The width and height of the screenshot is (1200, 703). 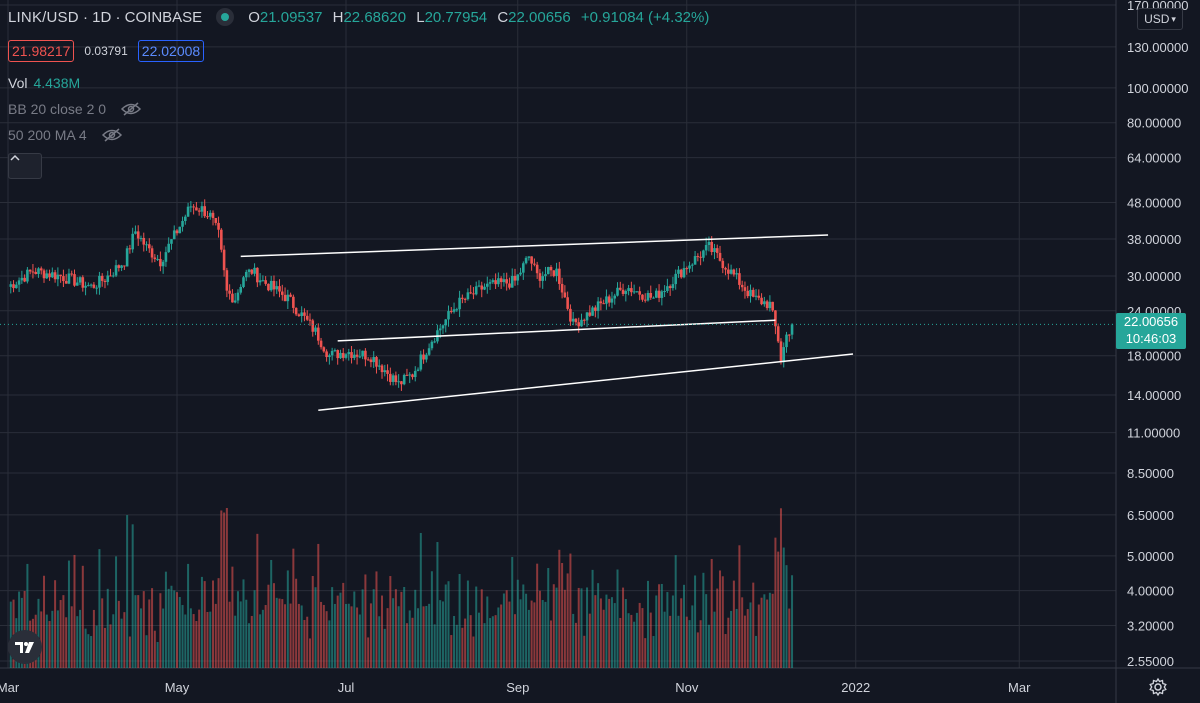 What do you see at coordinates (1160, 19) in the screenshot?
I see `currency-select: USD ▾` at bounding box center [1160, 19].